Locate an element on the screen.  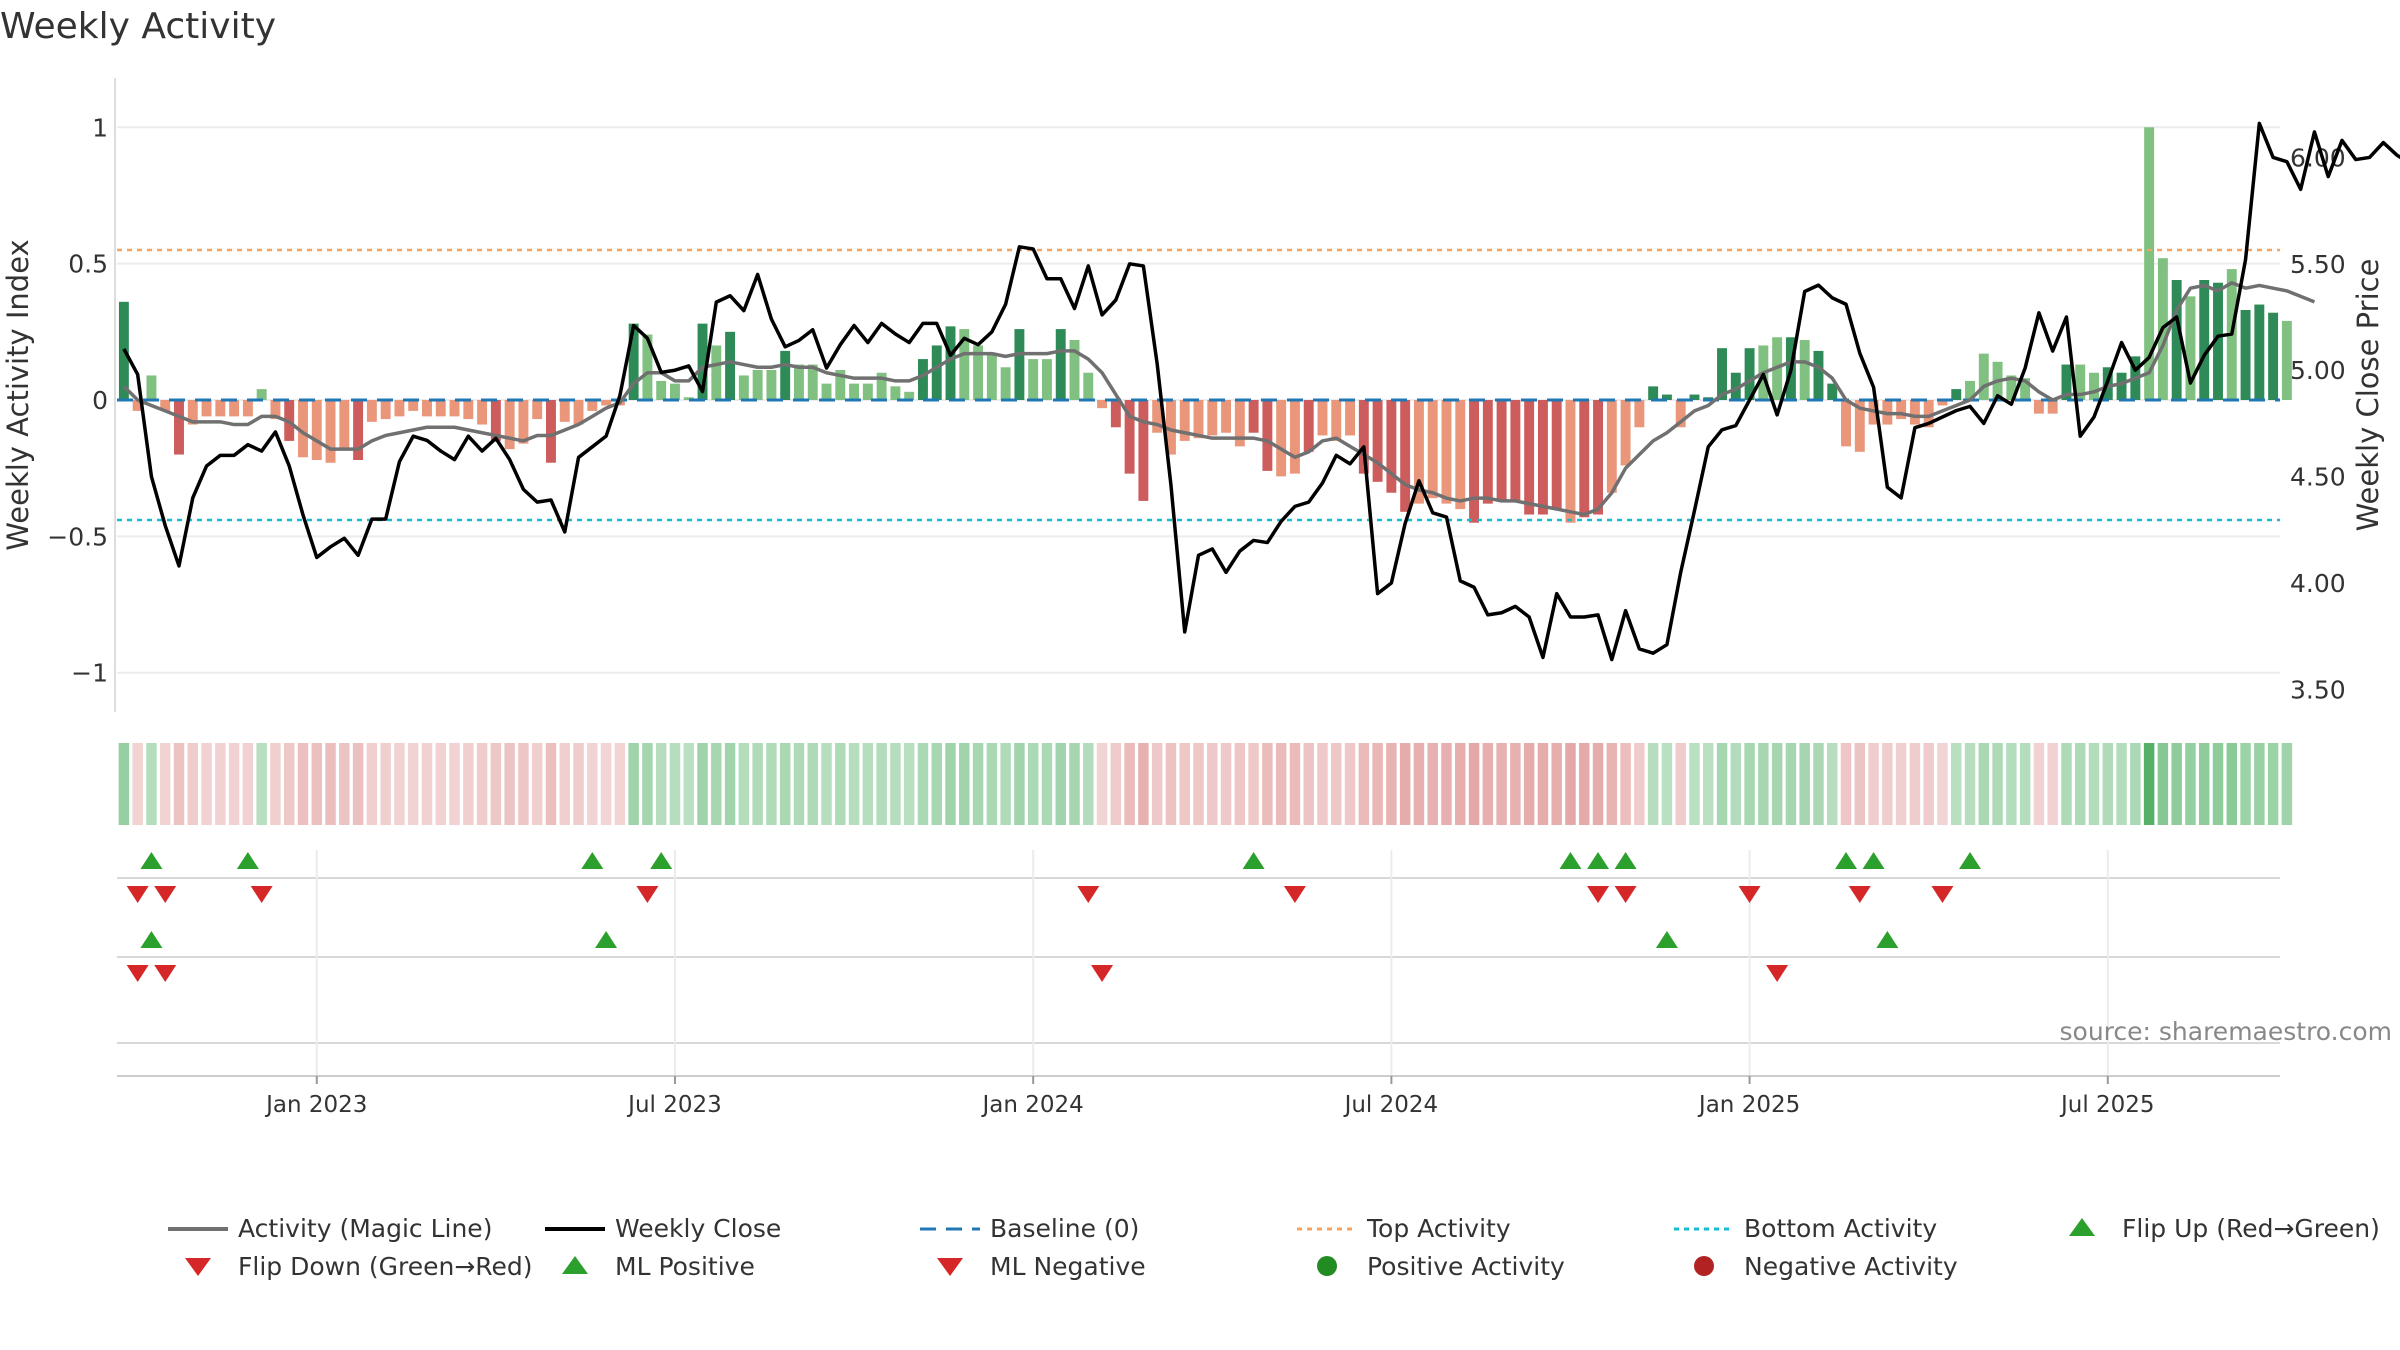
source-credit: source: sharemaestro.com is located at coordinates (2226, 1031).